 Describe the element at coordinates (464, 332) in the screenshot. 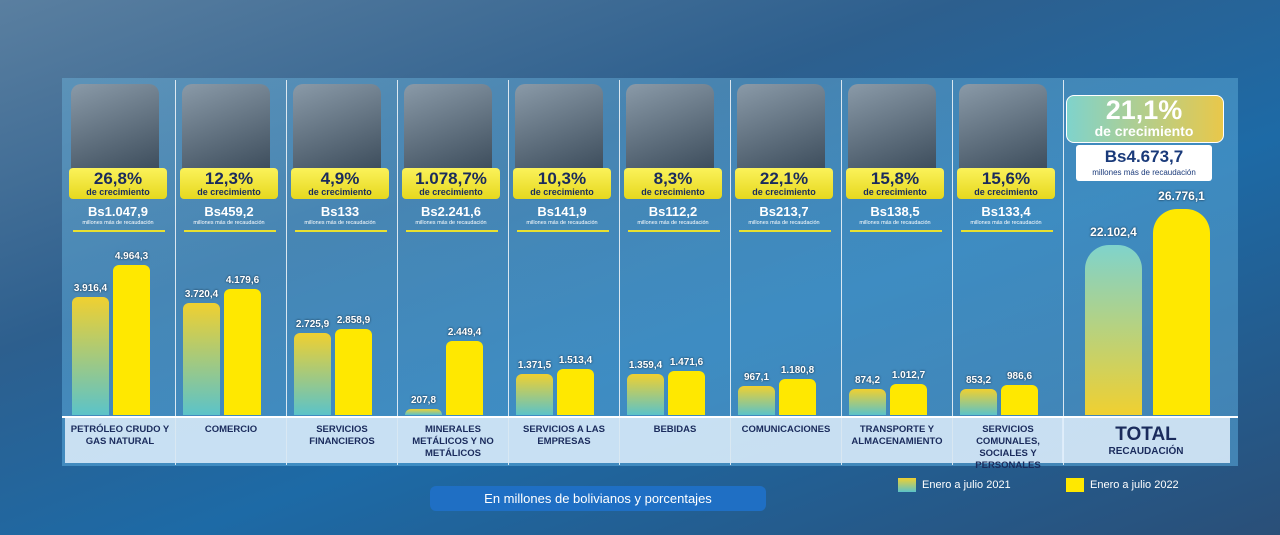

I see `value-label: 2.449,4` at that location.